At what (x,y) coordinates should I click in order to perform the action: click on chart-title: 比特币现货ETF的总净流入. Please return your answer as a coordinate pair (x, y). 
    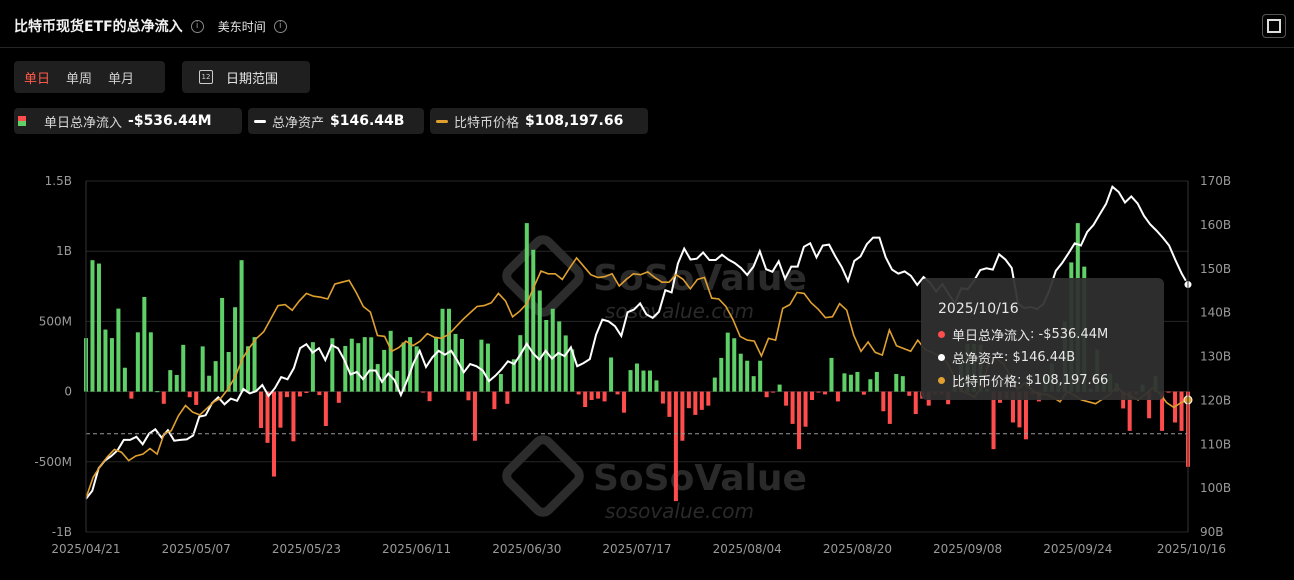
    Looking at the image, I should click on (98, 27).